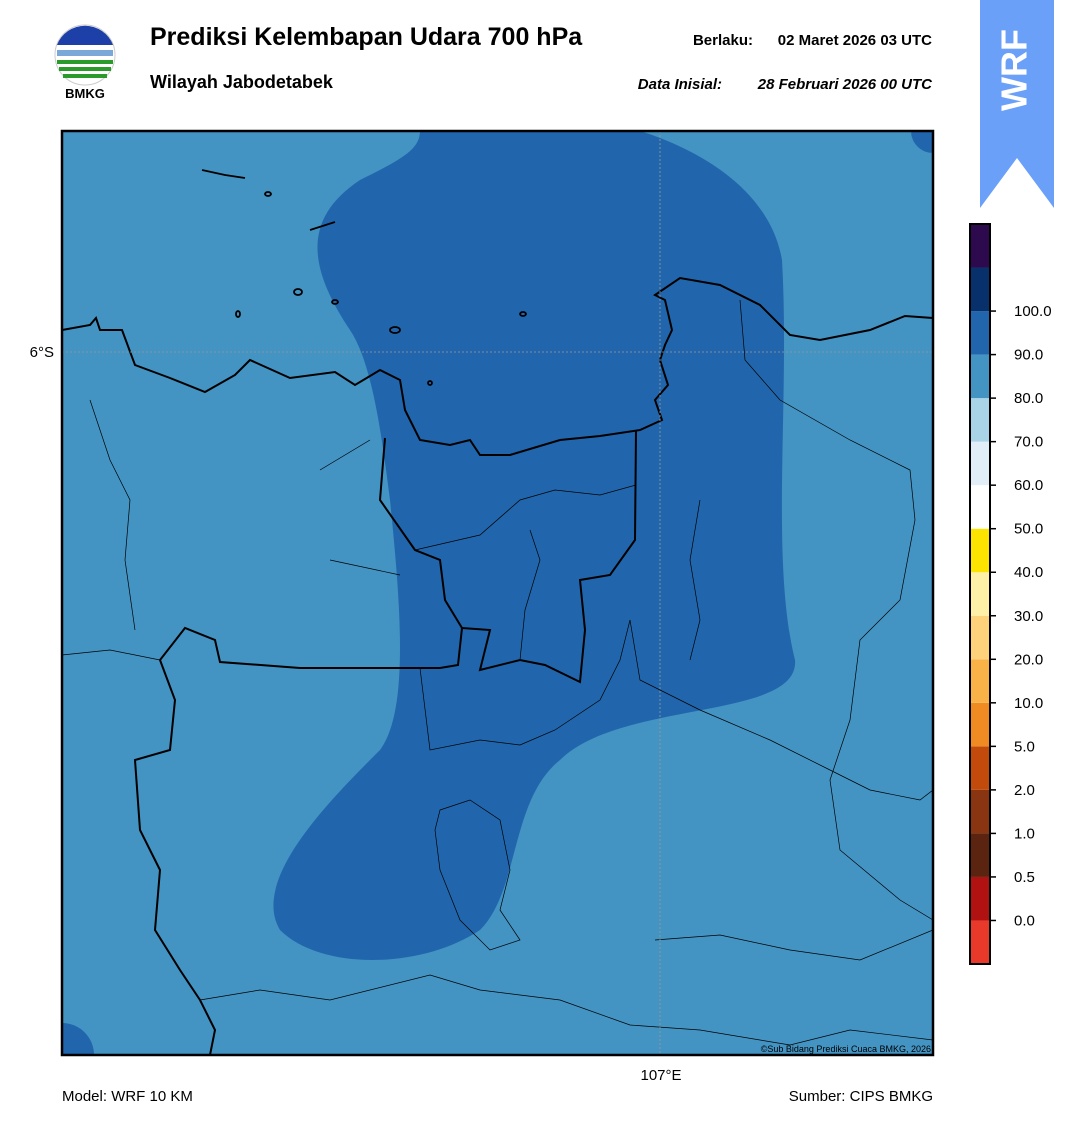 The height and width of the screenshot is (1128, 1081). Describe the element at coordinates (366, 37) in the screenshot. I see `title: Prediksi Kelembapan Udara 700 hPa` at that location.